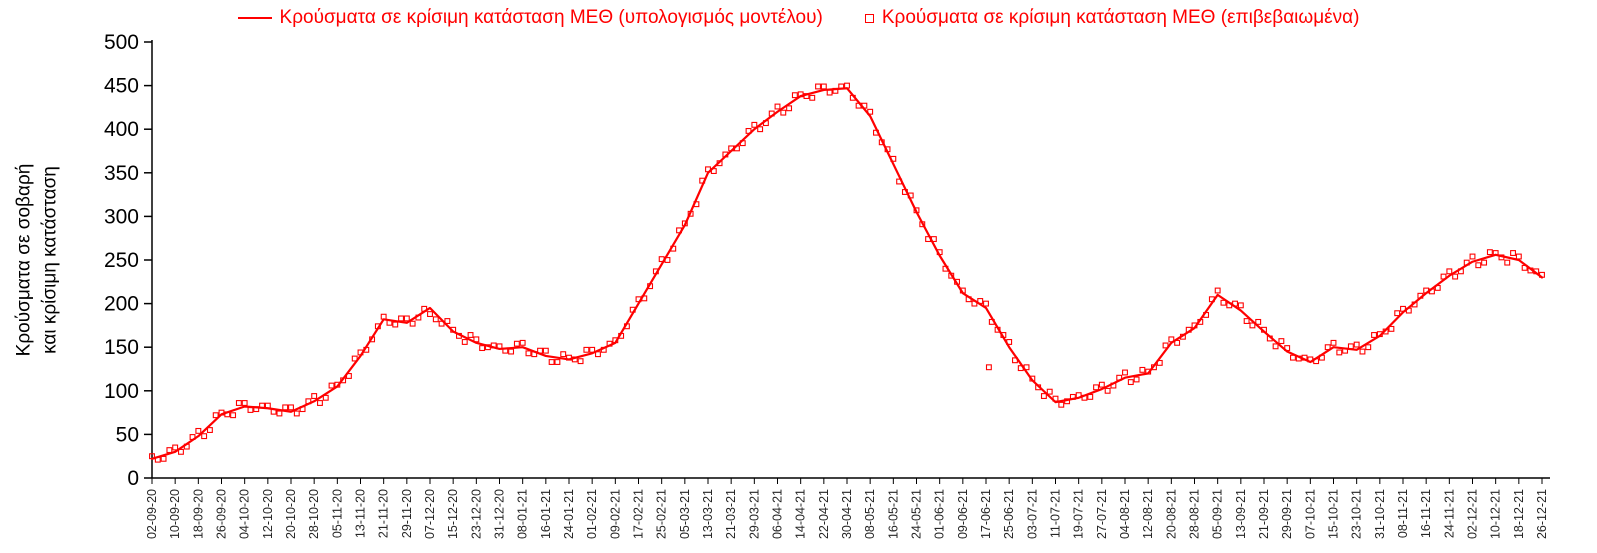  Describe the element at coordinates (121, 304) in the screenshot. I see `y-tick-label: 200` at that location.